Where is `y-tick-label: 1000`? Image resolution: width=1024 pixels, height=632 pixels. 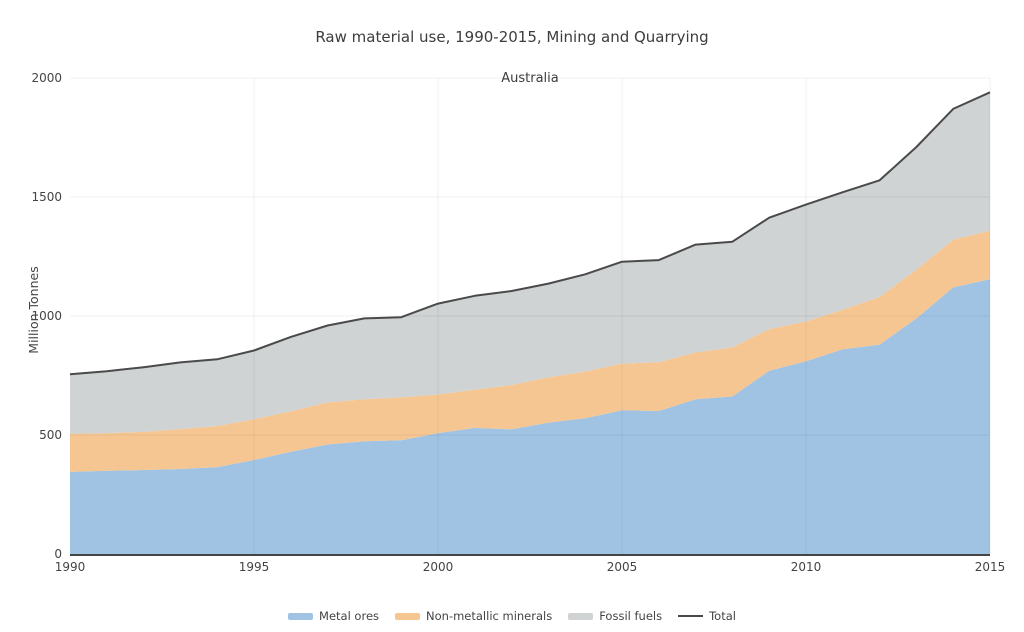
y-tick-label: 1000 is located at coordinates (46, 316).